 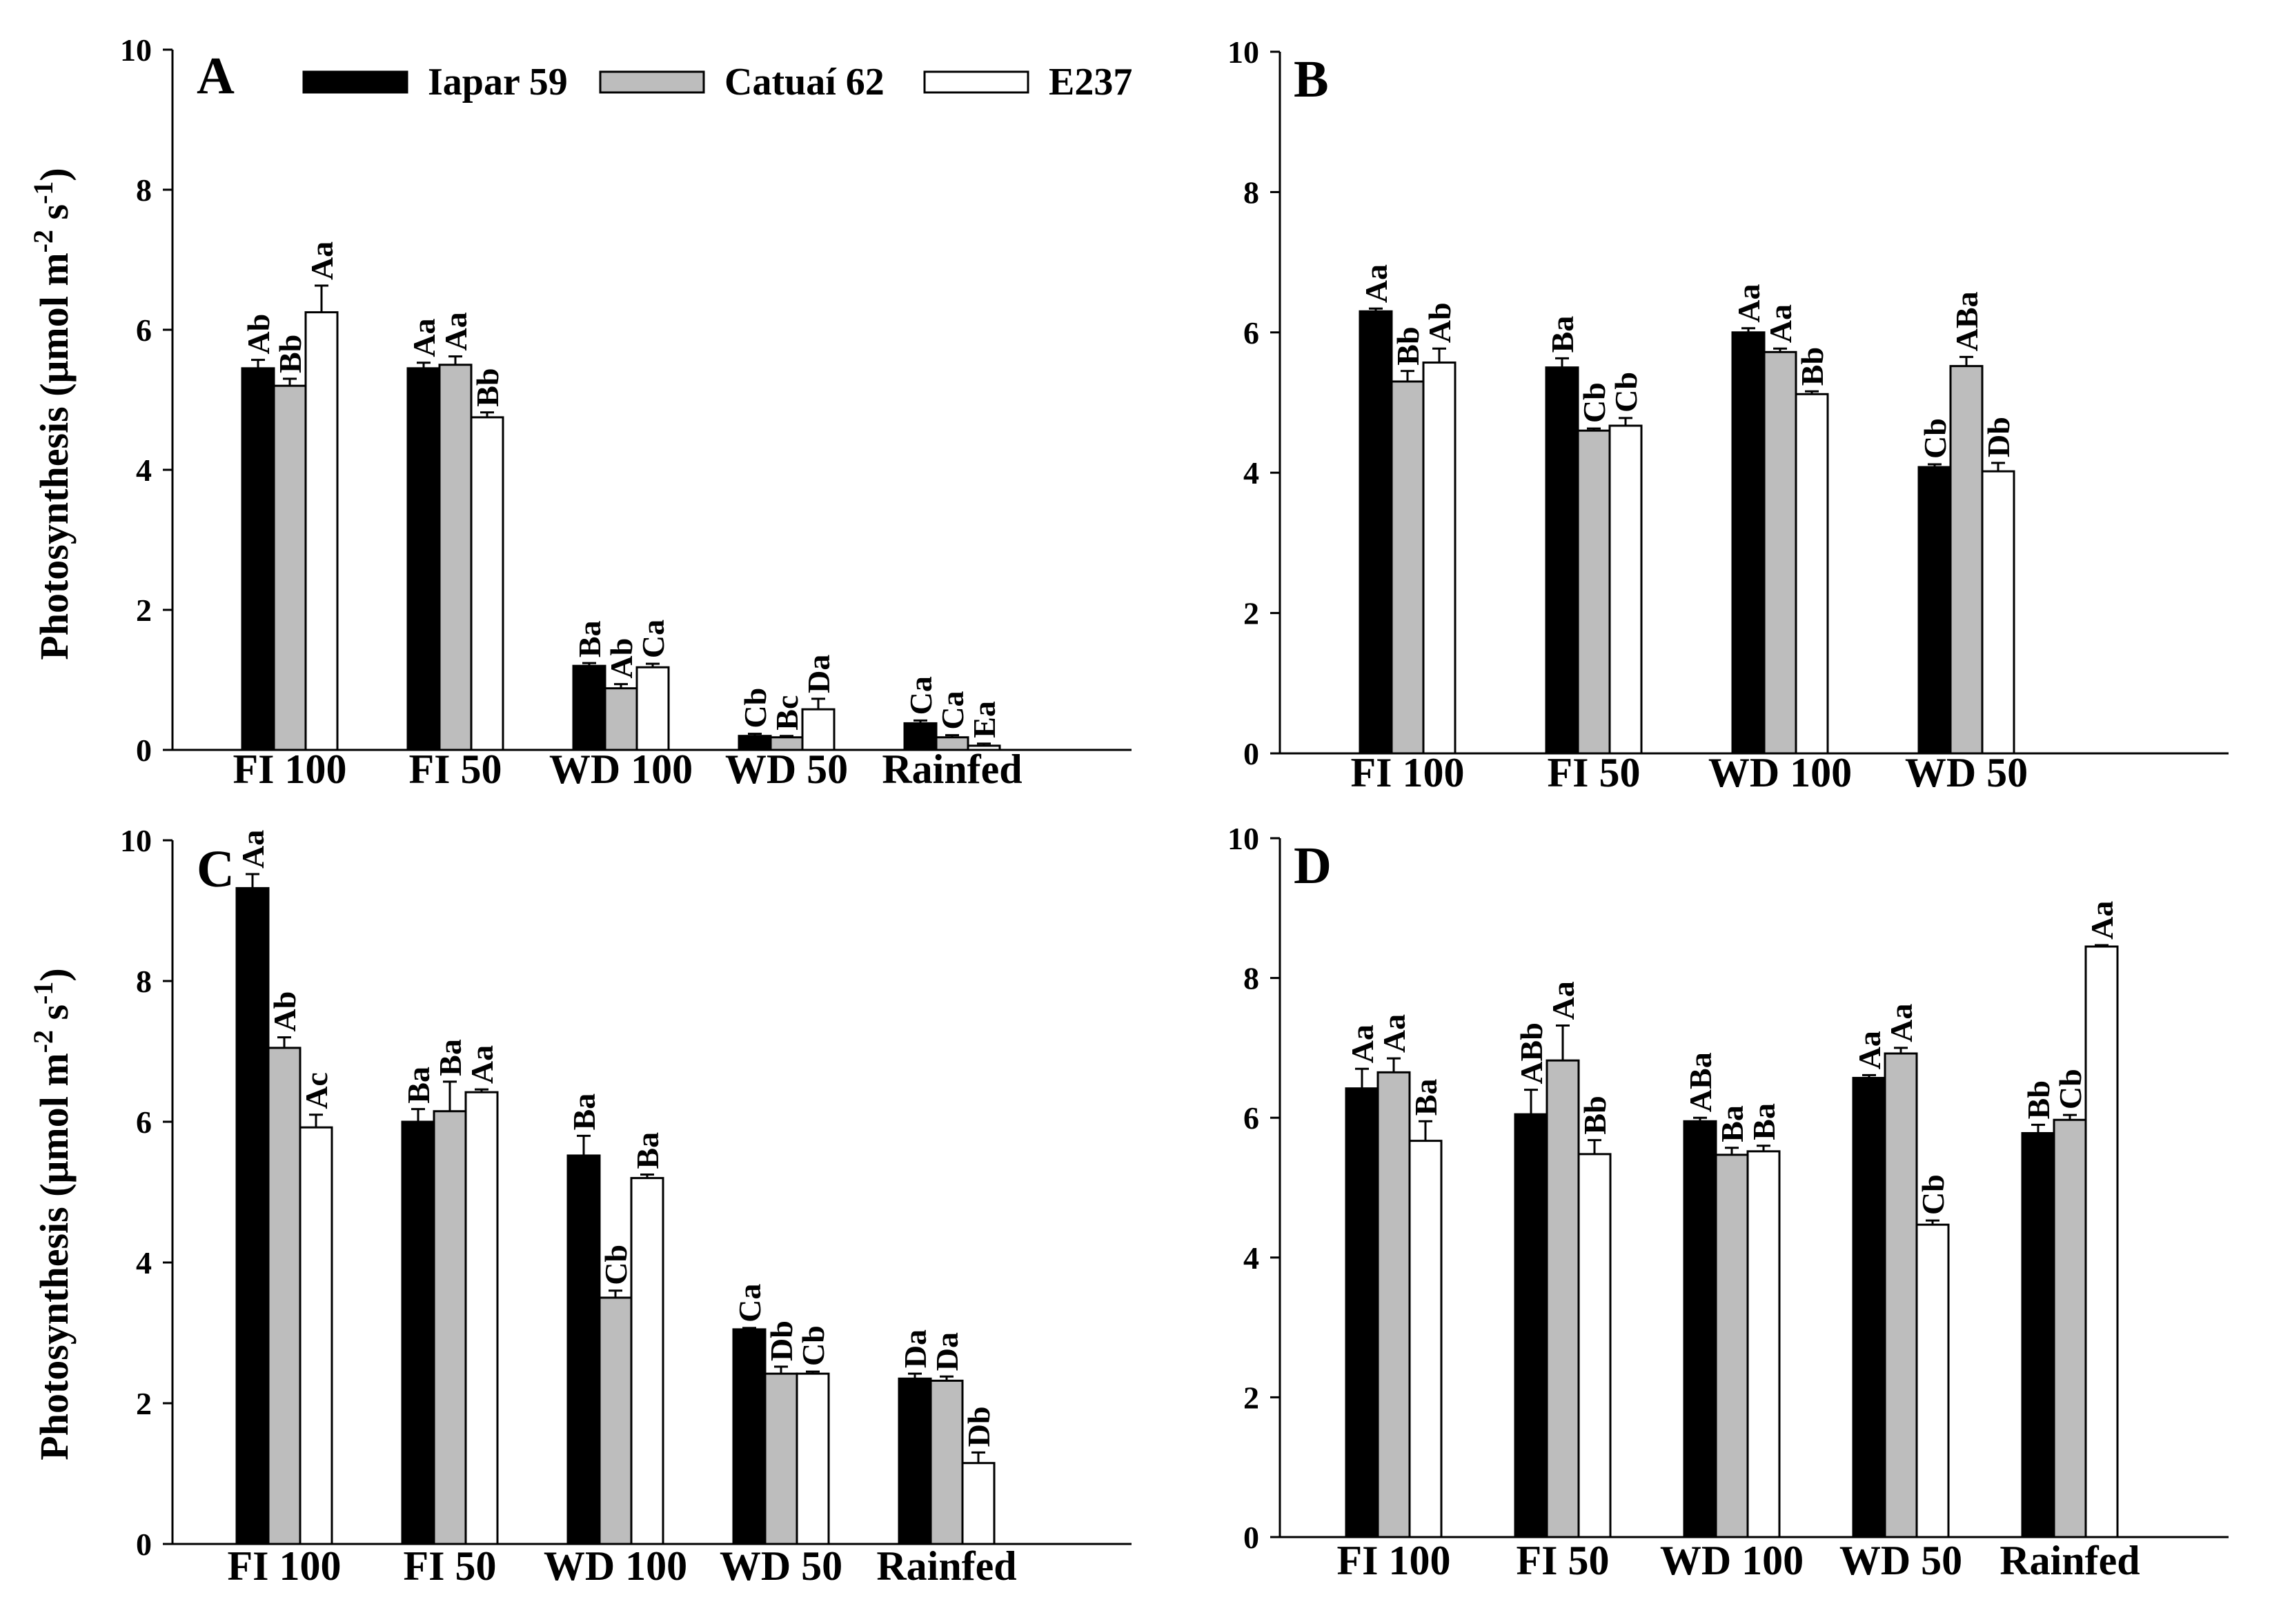 I want to click on data-label: Ac, so click(x=316, y=1090).